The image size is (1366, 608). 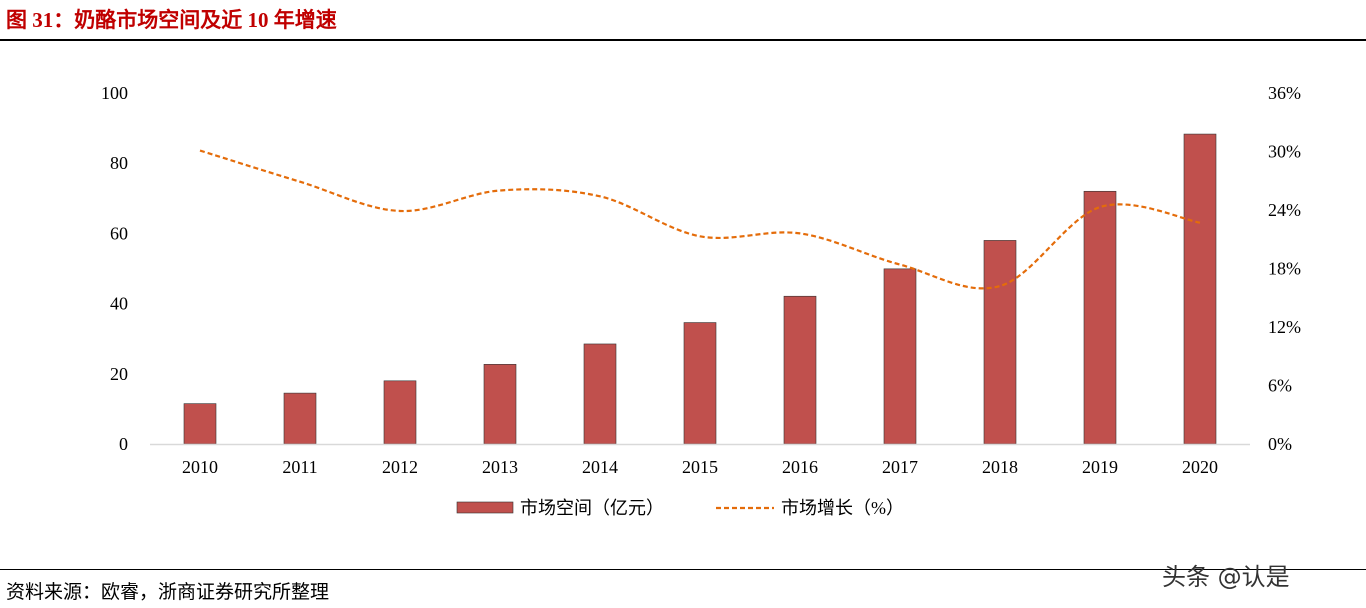 I want to click on left-axis-tick: 60, so click(x=119, y=233).